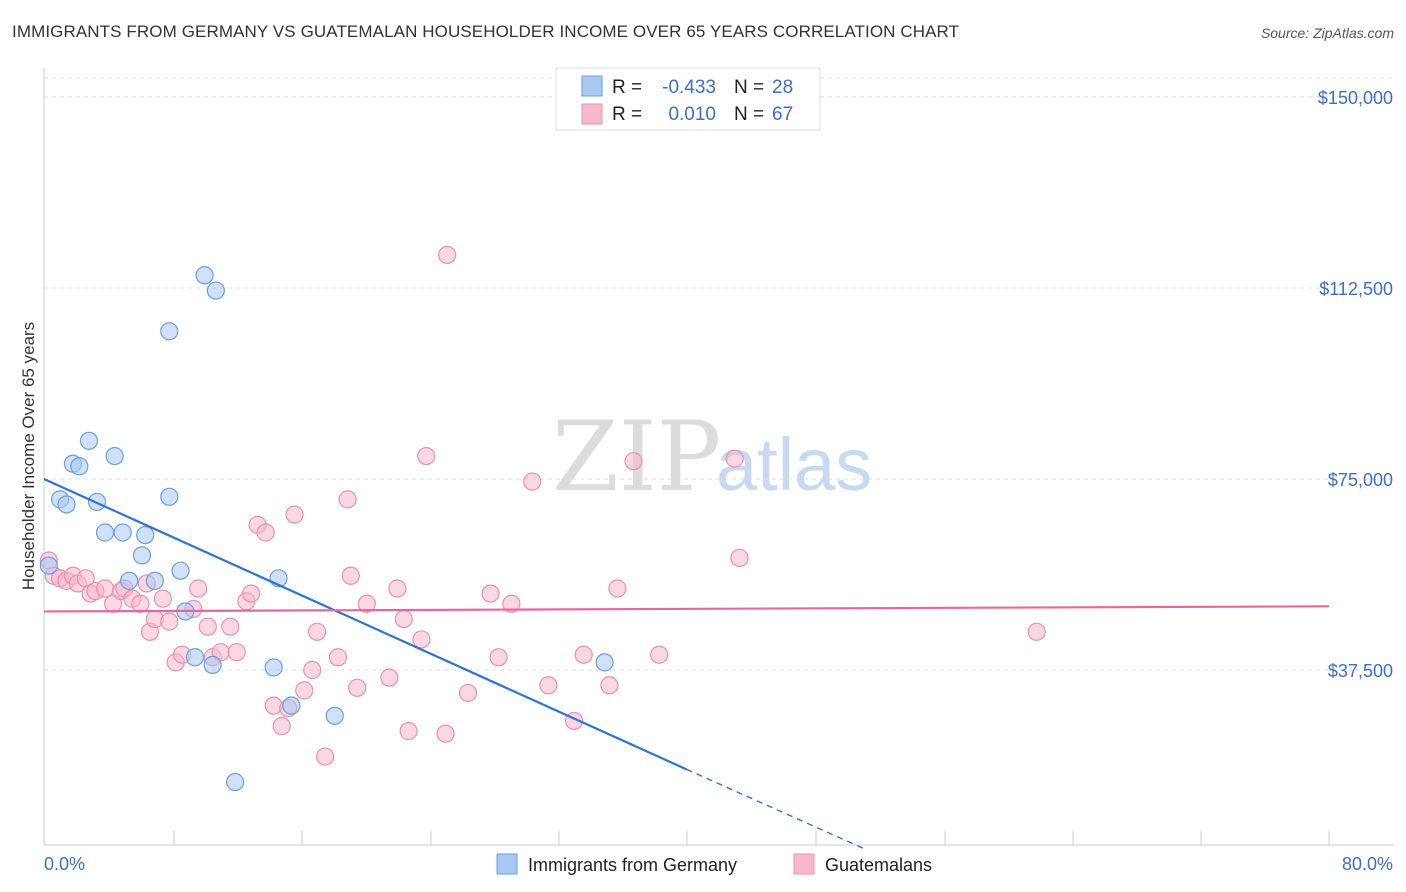  What do you see at coordinates (749, 114) in the screenshot?
I see `legend-n-label-guatemalans: N =` at bounding box center [749, 114].